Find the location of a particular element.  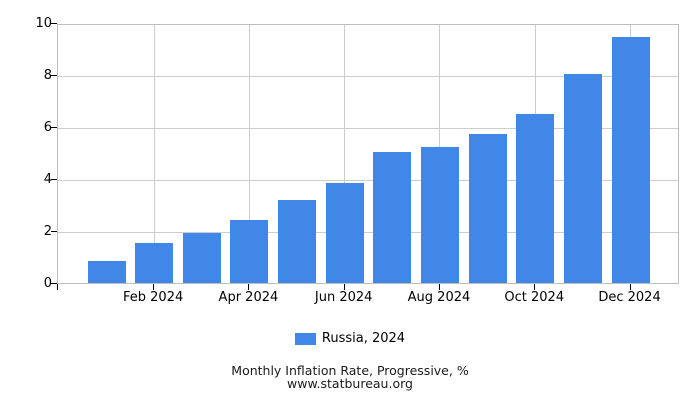

y-axis-label-4: 4 is located at coordinates (47, 179).